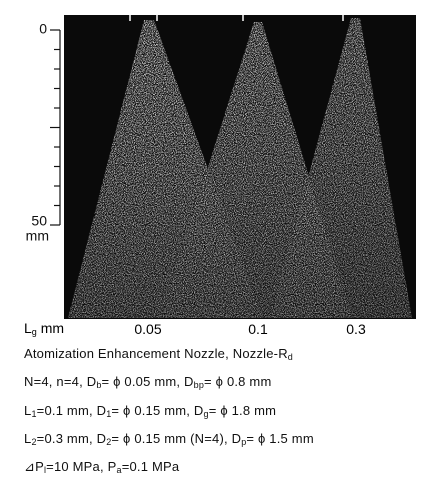  I want to click on caption-text: = ϕ 0.15 mm (N=4), D, so click(176, 438).